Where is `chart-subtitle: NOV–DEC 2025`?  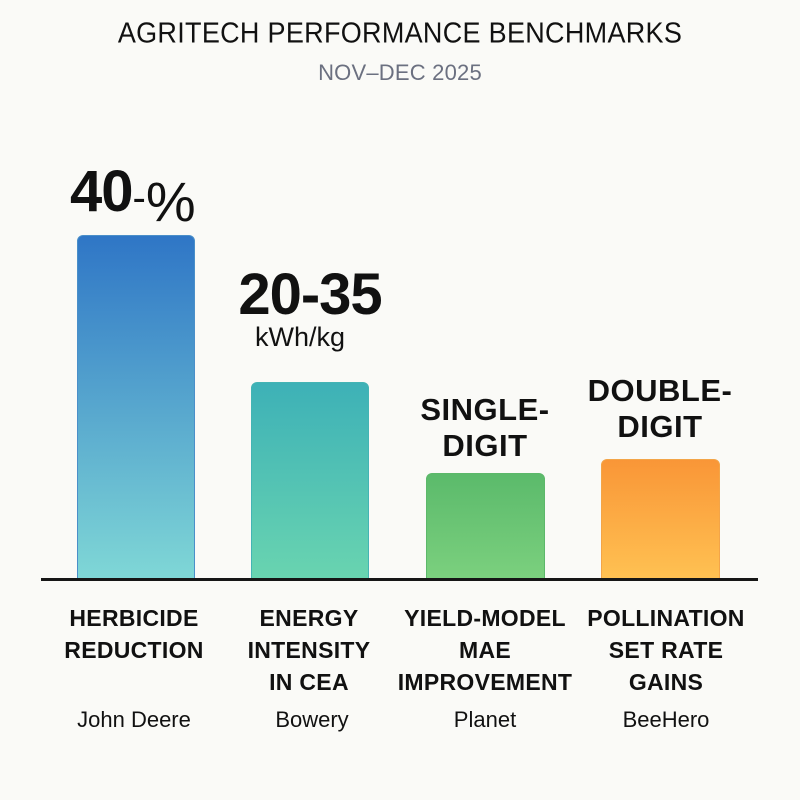 chart-subtitle: NOV–DEC 2025 is located at coordinates (400, 72).